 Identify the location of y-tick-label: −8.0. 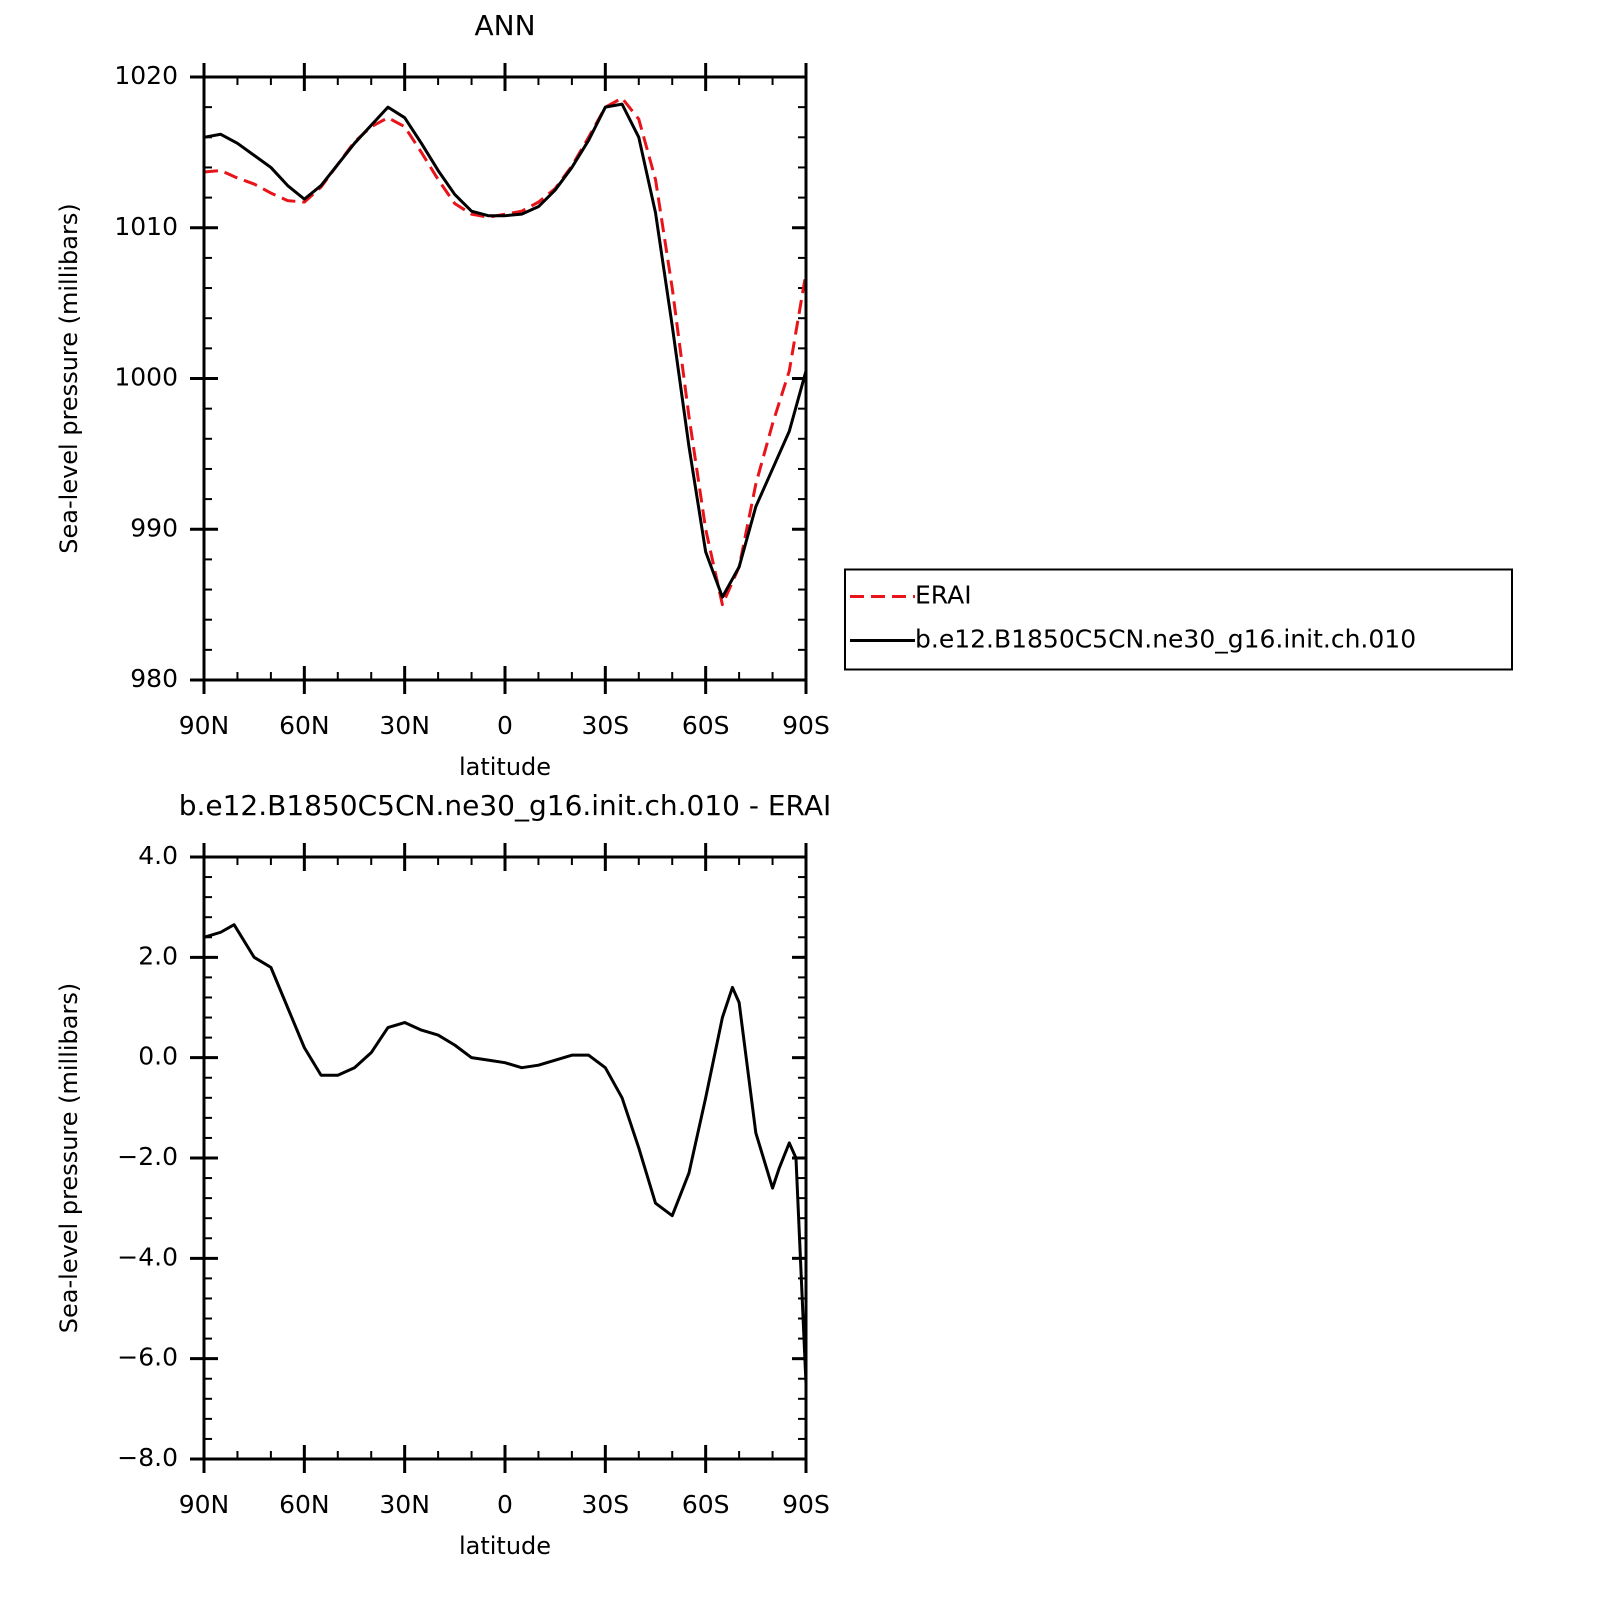
(147, 1457).